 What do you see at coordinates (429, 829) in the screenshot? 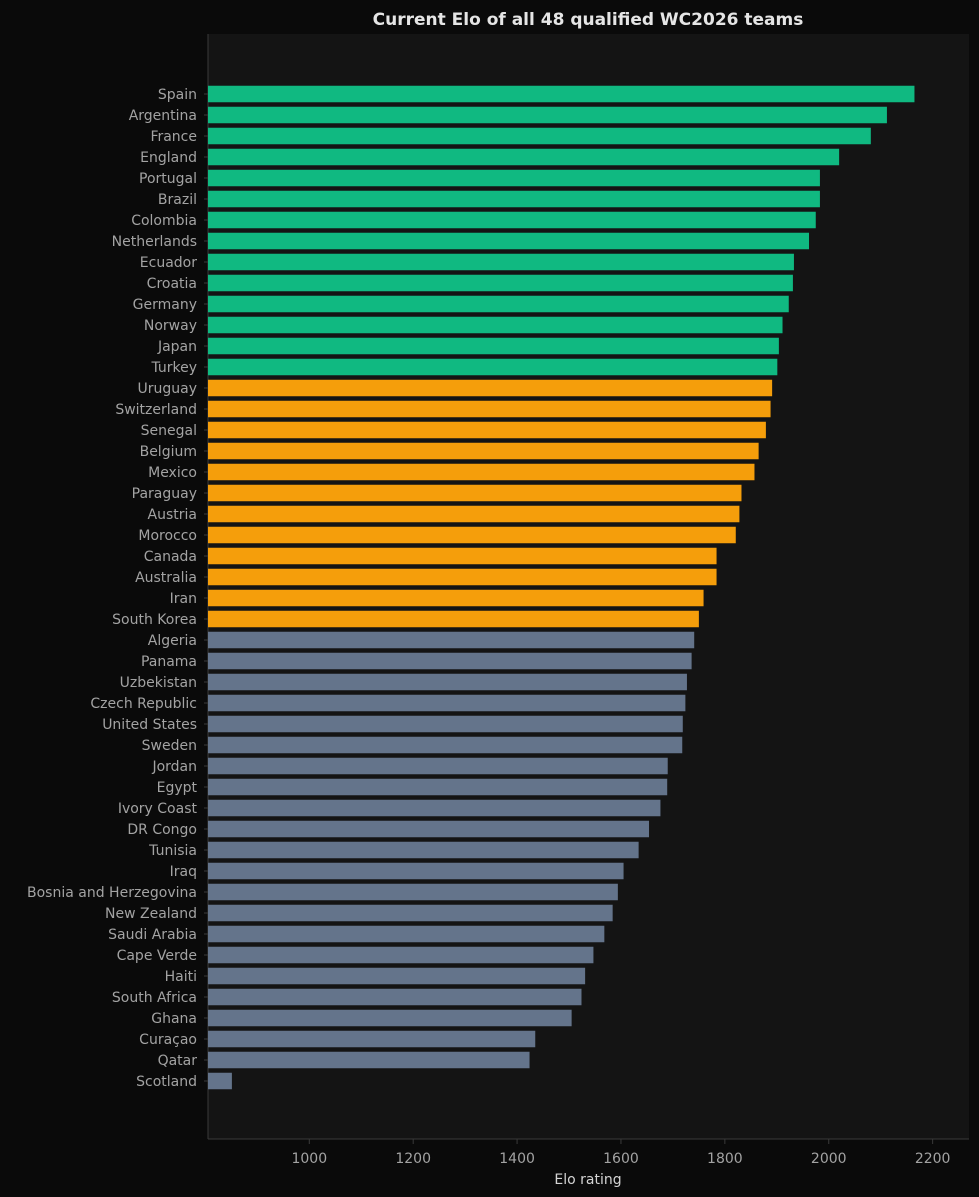
I see `bar-dr-congo` at bounding box center [429, 829].